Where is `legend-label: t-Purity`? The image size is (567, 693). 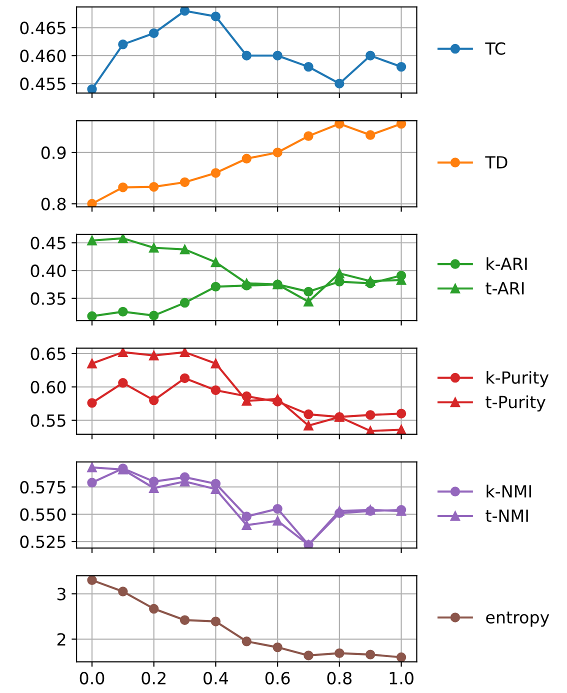
legend-label: t-Purity is located at coordinates (516, 403).